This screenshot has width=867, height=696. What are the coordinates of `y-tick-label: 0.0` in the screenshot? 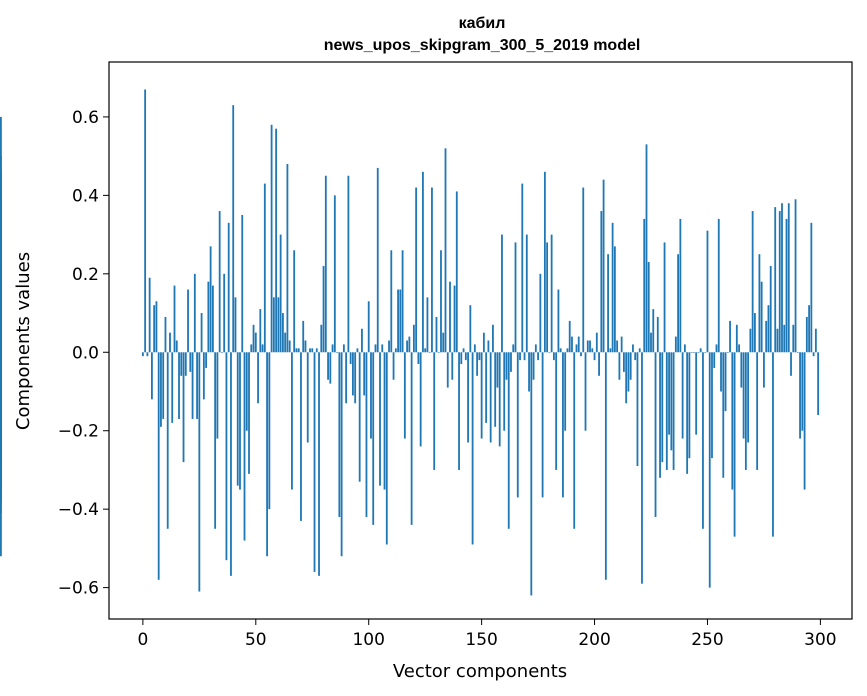 It's located at (85, 353).